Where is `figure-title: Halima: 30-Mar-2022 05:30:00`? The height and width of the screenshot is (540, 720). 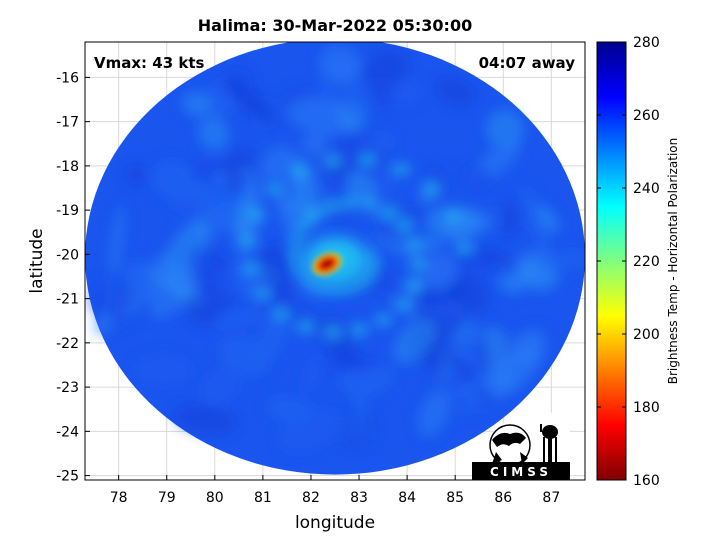
figure-title: Halima: 30-Mar-2022 05:30:00 is located at coordinates (335, 25).